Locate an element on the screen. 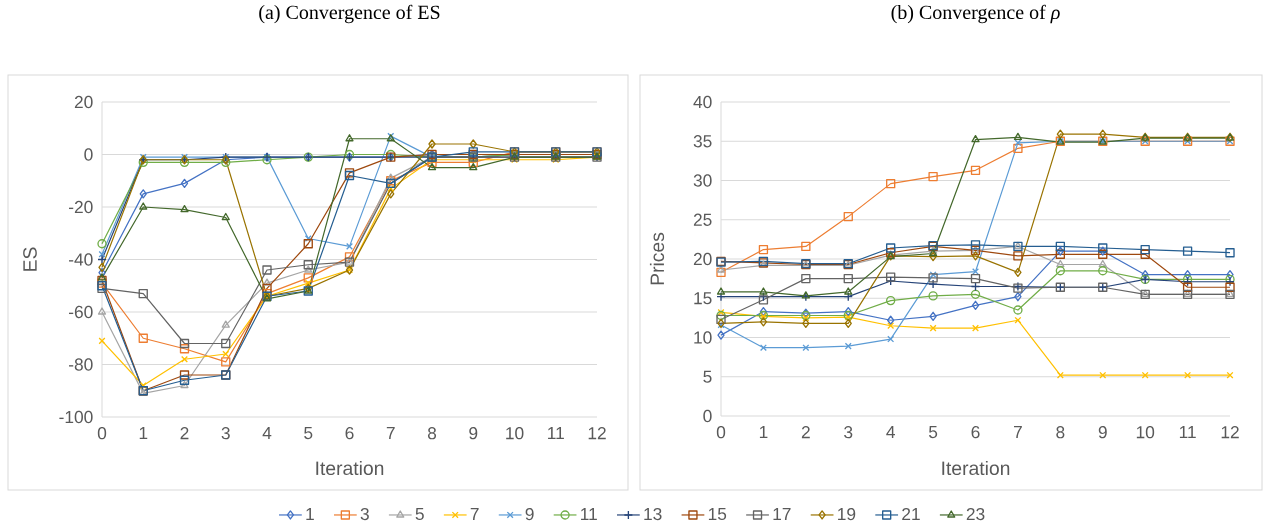 The image size is (1266, 532). legend-label: 13 is located at coordinates (653, 514).